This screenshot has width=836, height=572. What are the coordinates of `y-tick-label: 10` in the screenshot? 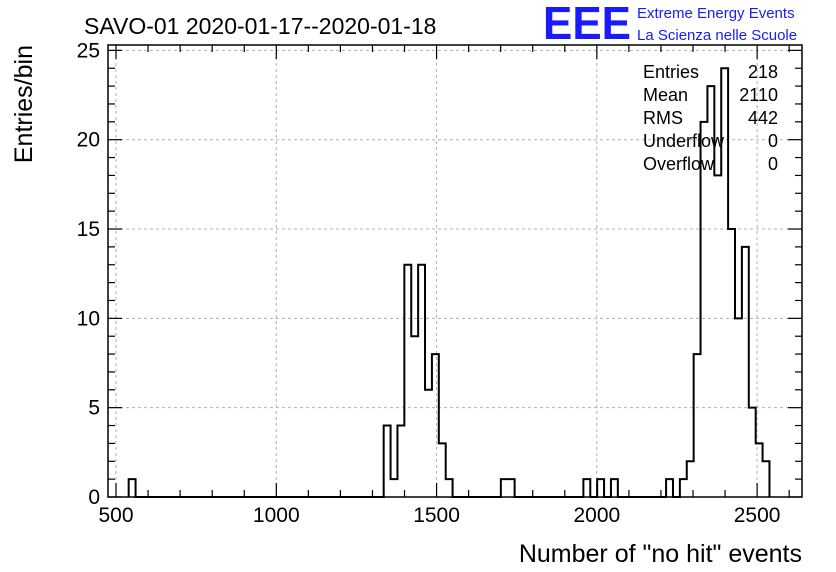 It's located at (88, 318).